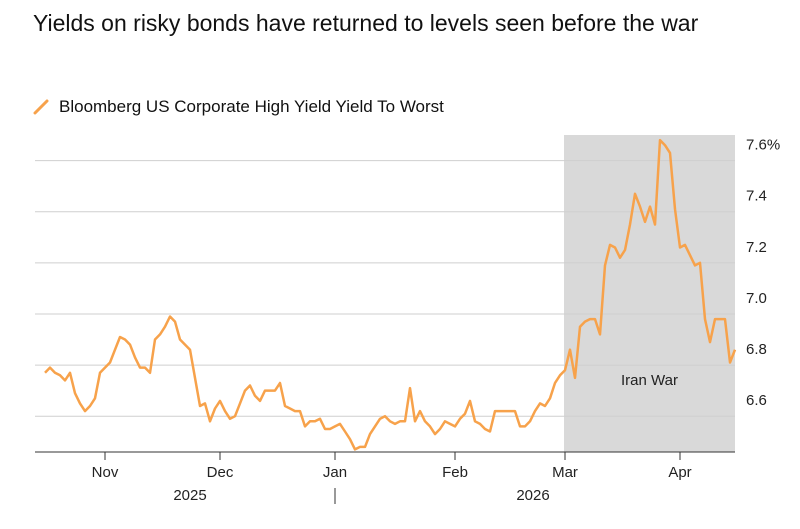 The width and height of the screenshot is (800, 529). What do you see at coordinates (532, 495) in the screenshot?
I see `year-label: 2026` at bounding box center [532, 495].